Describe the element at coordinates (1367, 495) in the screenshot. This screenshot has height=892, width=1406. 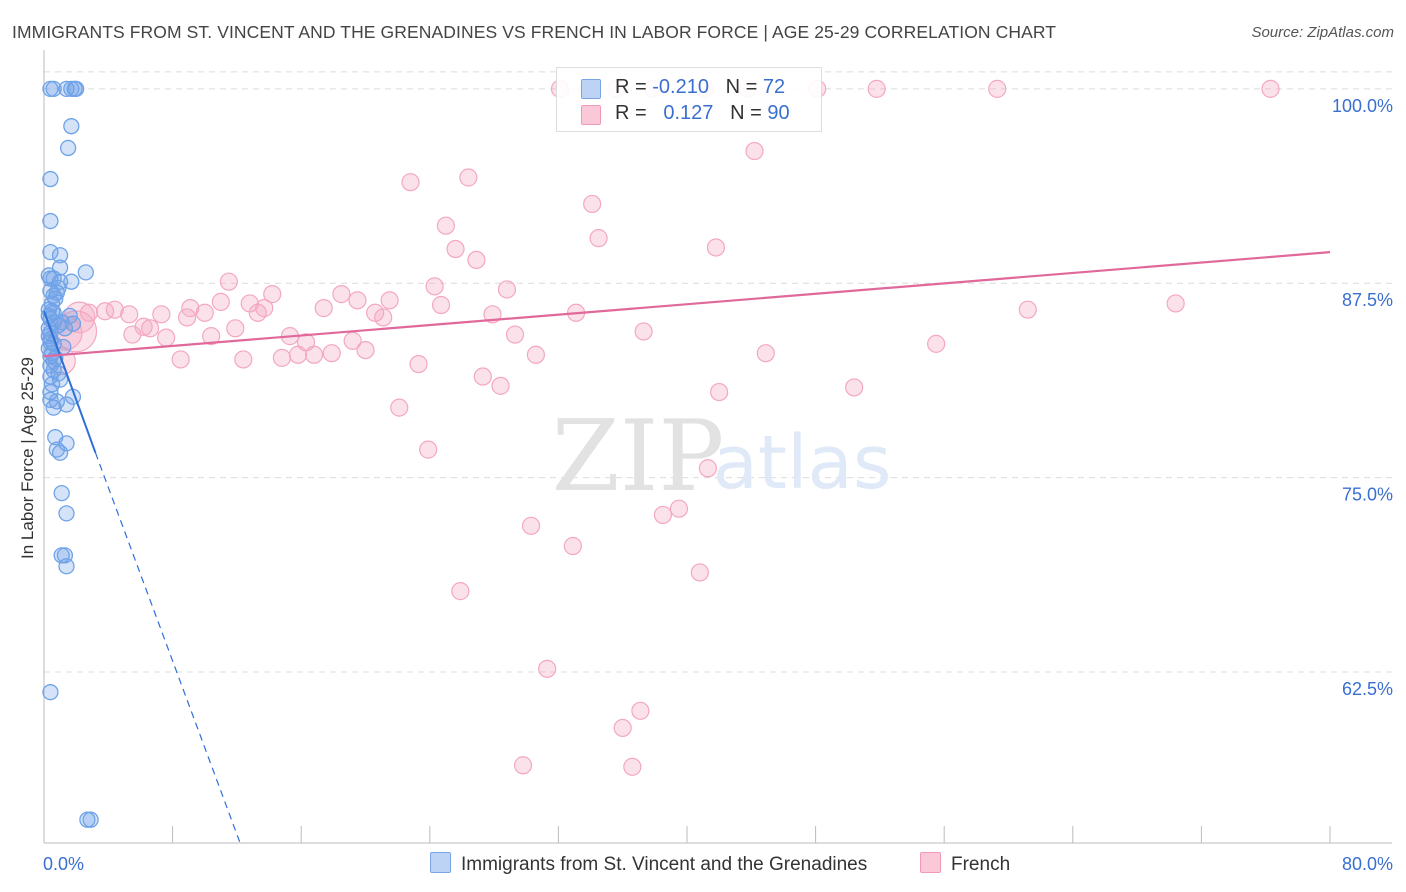
I see `y-tick-label: 75.0%` at that location.